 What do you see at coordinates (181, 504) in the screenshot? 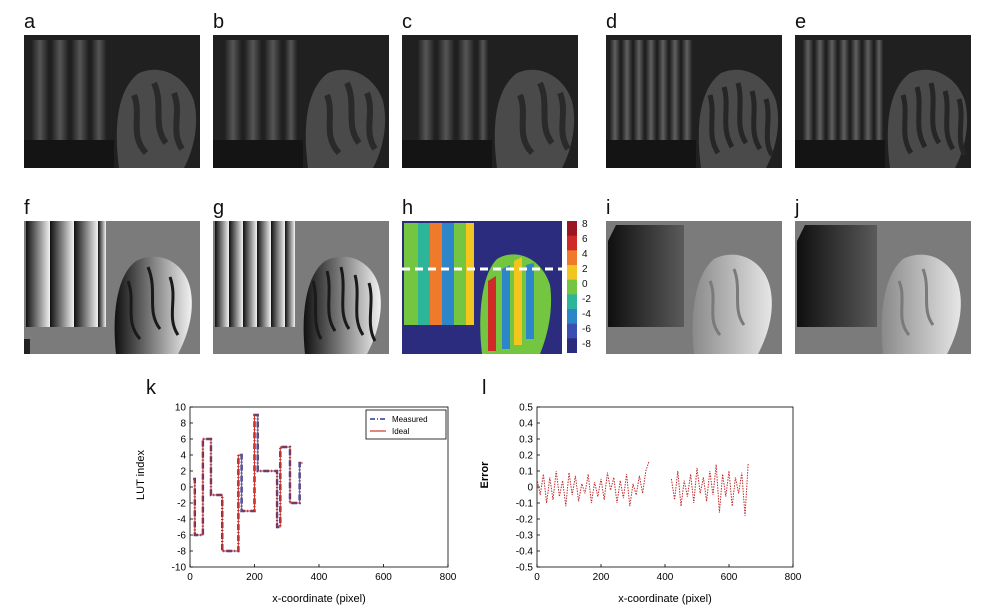
I see `y-tick-label: -2` at bounding box center [181, 504].